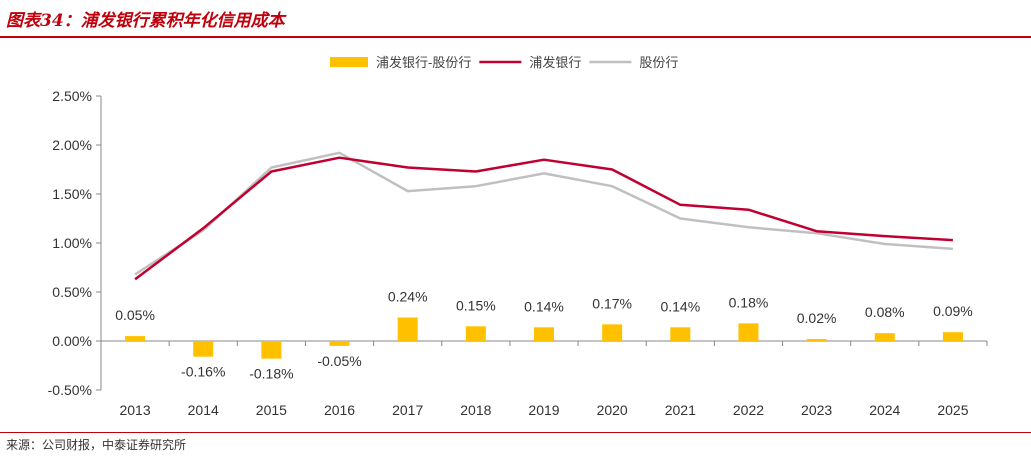 Image resolution: width=1031 pixels, height=457 pixels. Describe the element at coordinates (885, 312) in the screenshot. I see `bar-data-label: 0.08%` at that location.